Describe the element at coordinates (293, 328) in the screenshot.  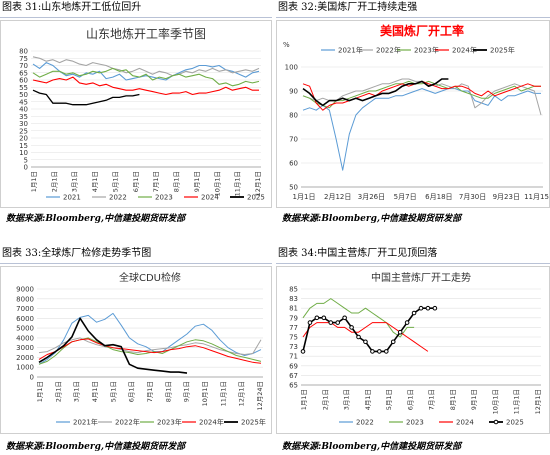
I see `y-tick-label: 77` at that location.